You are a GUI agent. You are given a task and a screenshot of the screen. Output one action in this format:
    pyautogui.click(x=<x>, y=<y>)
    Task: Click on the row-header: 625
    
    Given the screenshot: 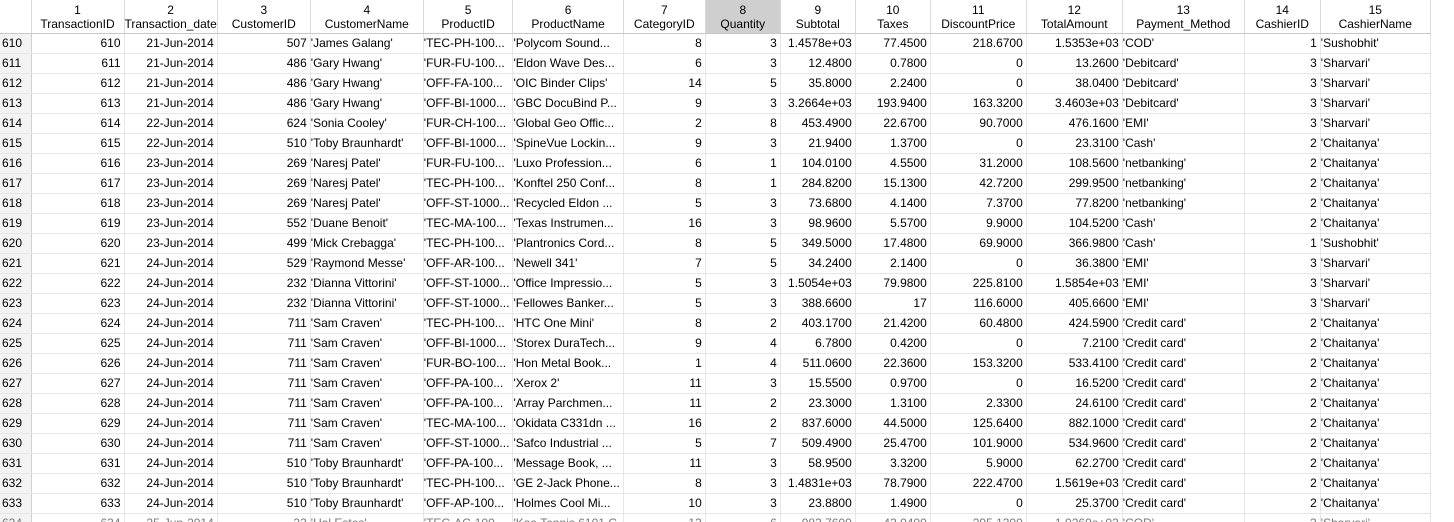 What is the action you would take?
    pyautogui.click(x=16, y=343)
    